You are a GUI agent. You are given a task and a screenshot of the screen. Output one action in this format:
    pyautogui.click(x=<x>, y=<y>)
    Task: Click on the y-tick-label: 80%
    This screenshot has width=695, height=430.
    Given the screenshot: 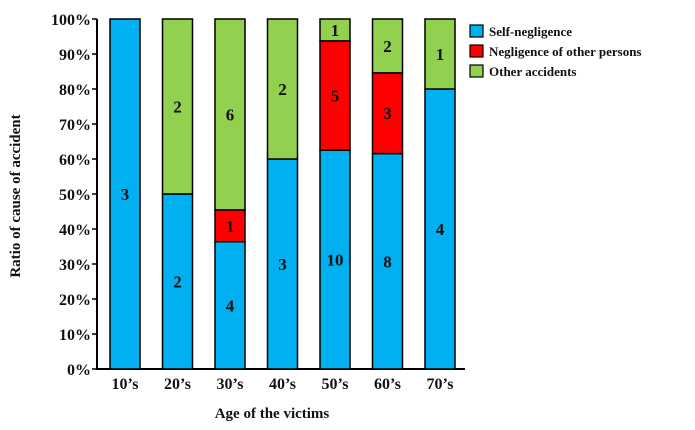 What is the action you would take?
    pyautogui.click(x=75, y=90)
    